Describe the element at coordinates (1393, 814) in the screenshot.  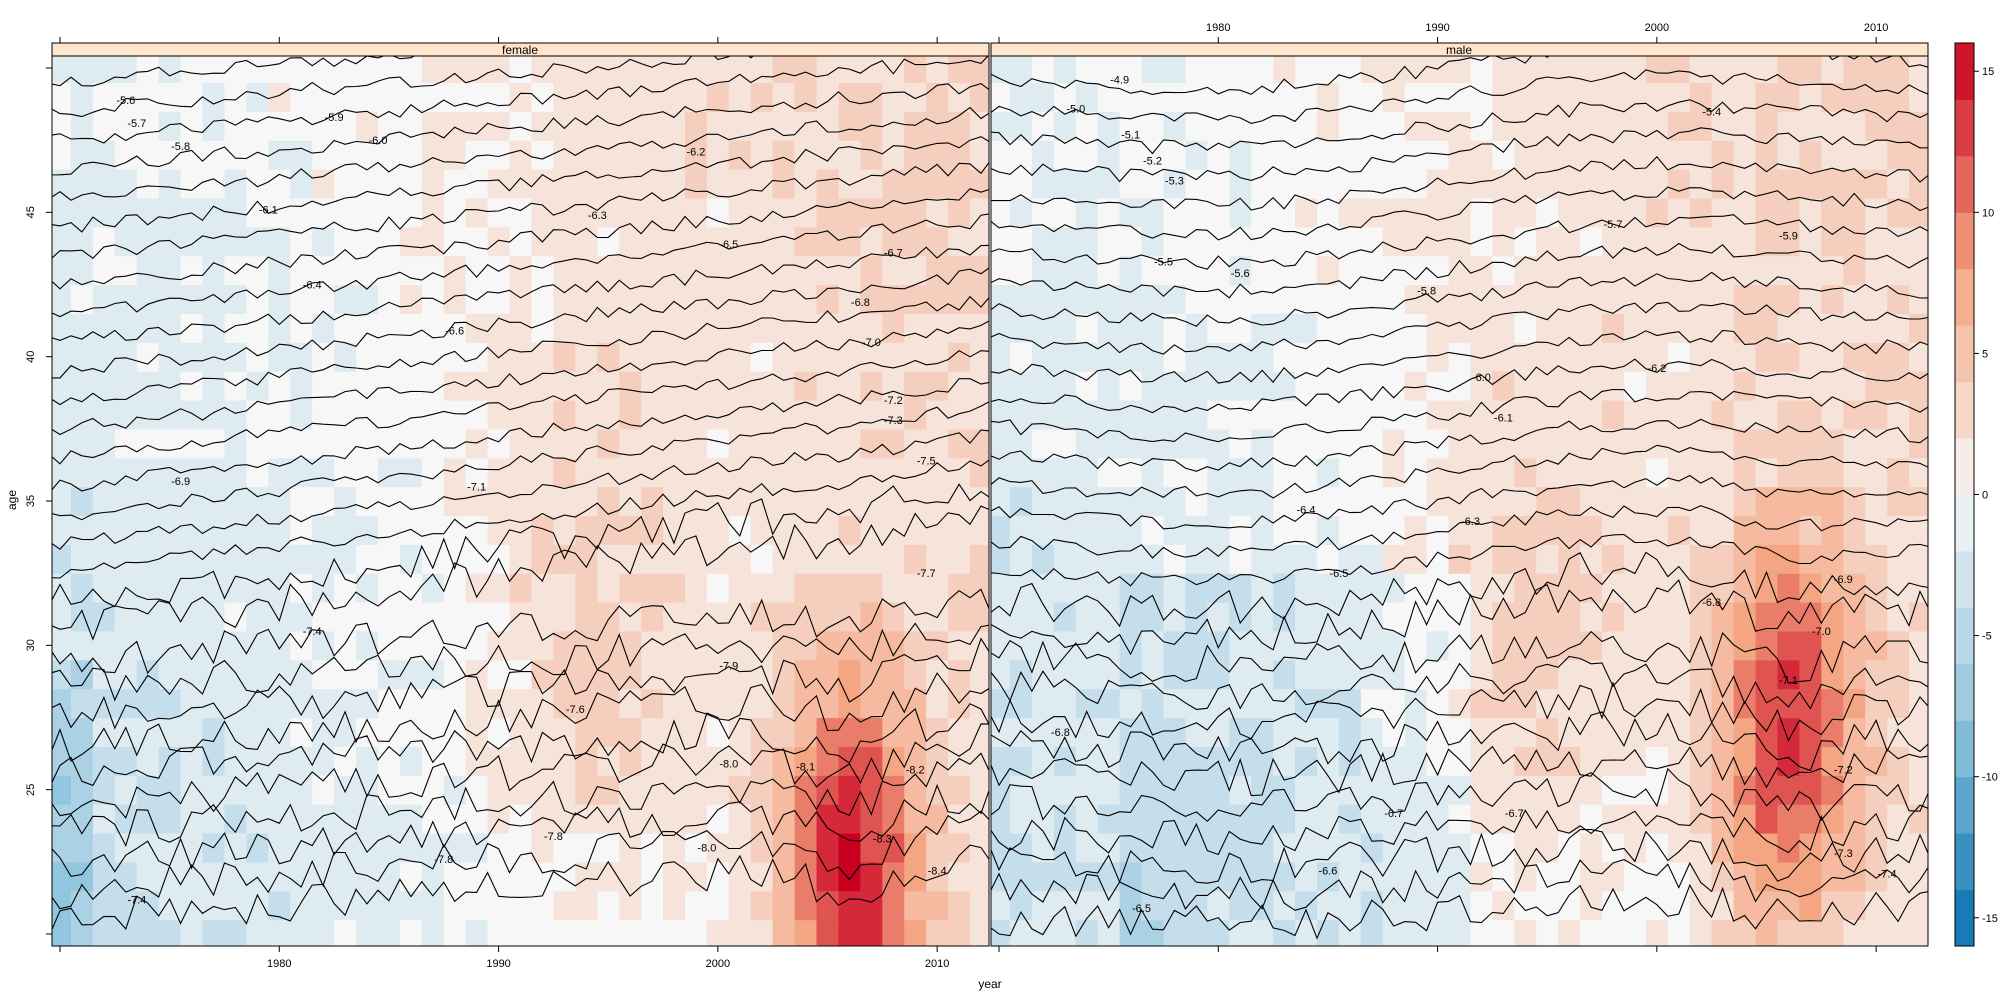
I see `contour-label: -6.7` at that location.